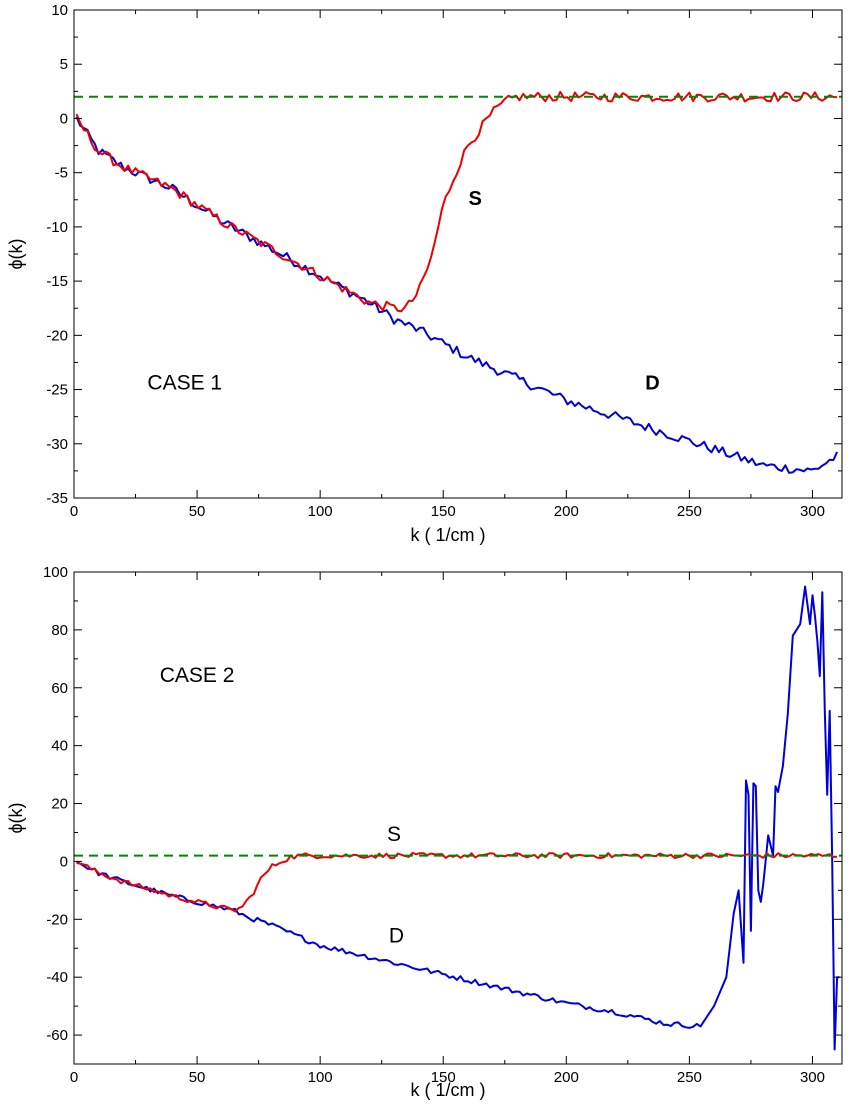  I want to click on annotation-label: CASE 2, so click(197, 675).